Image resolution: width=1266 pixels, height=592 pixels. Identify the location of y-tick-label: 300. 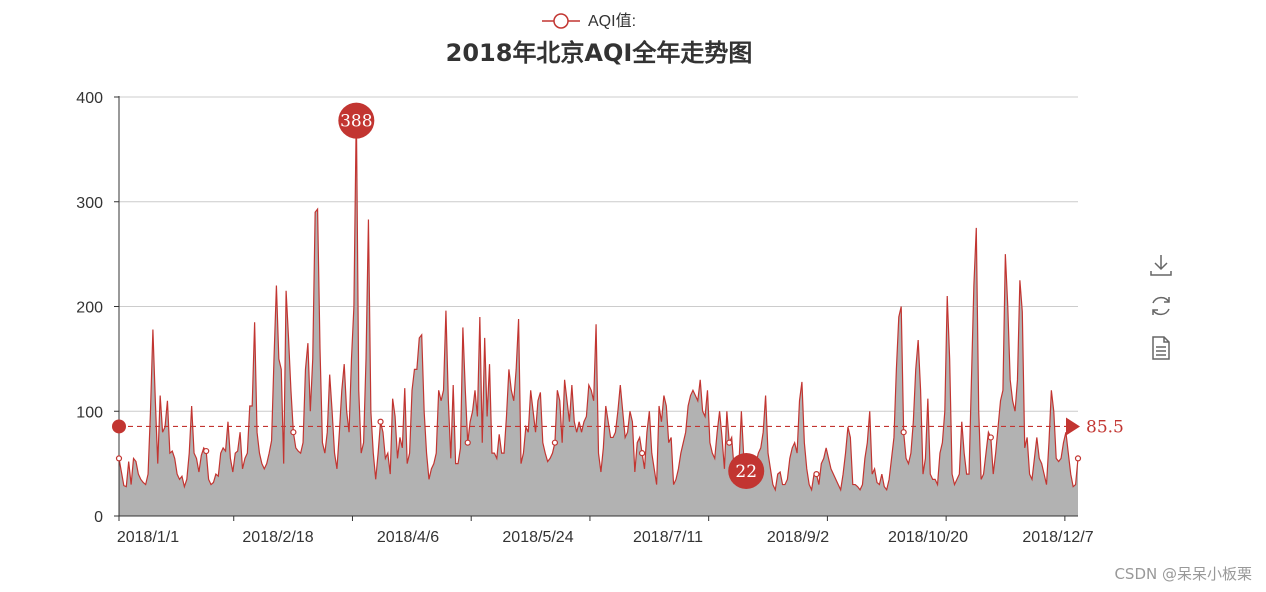
(89, 203).